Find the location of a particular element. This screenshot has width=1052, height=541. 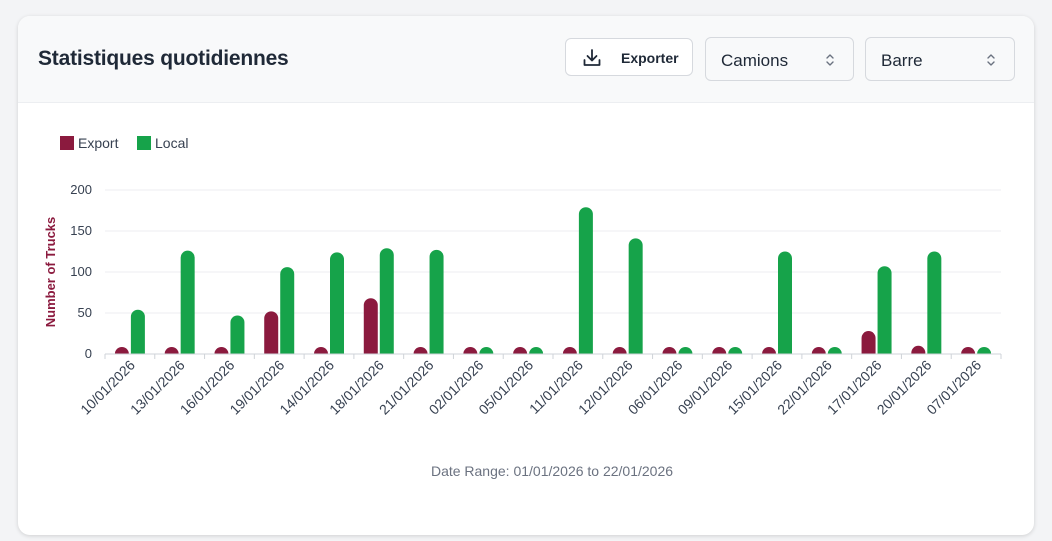

legend-label-local: Local is located at coordinates (171, 143).